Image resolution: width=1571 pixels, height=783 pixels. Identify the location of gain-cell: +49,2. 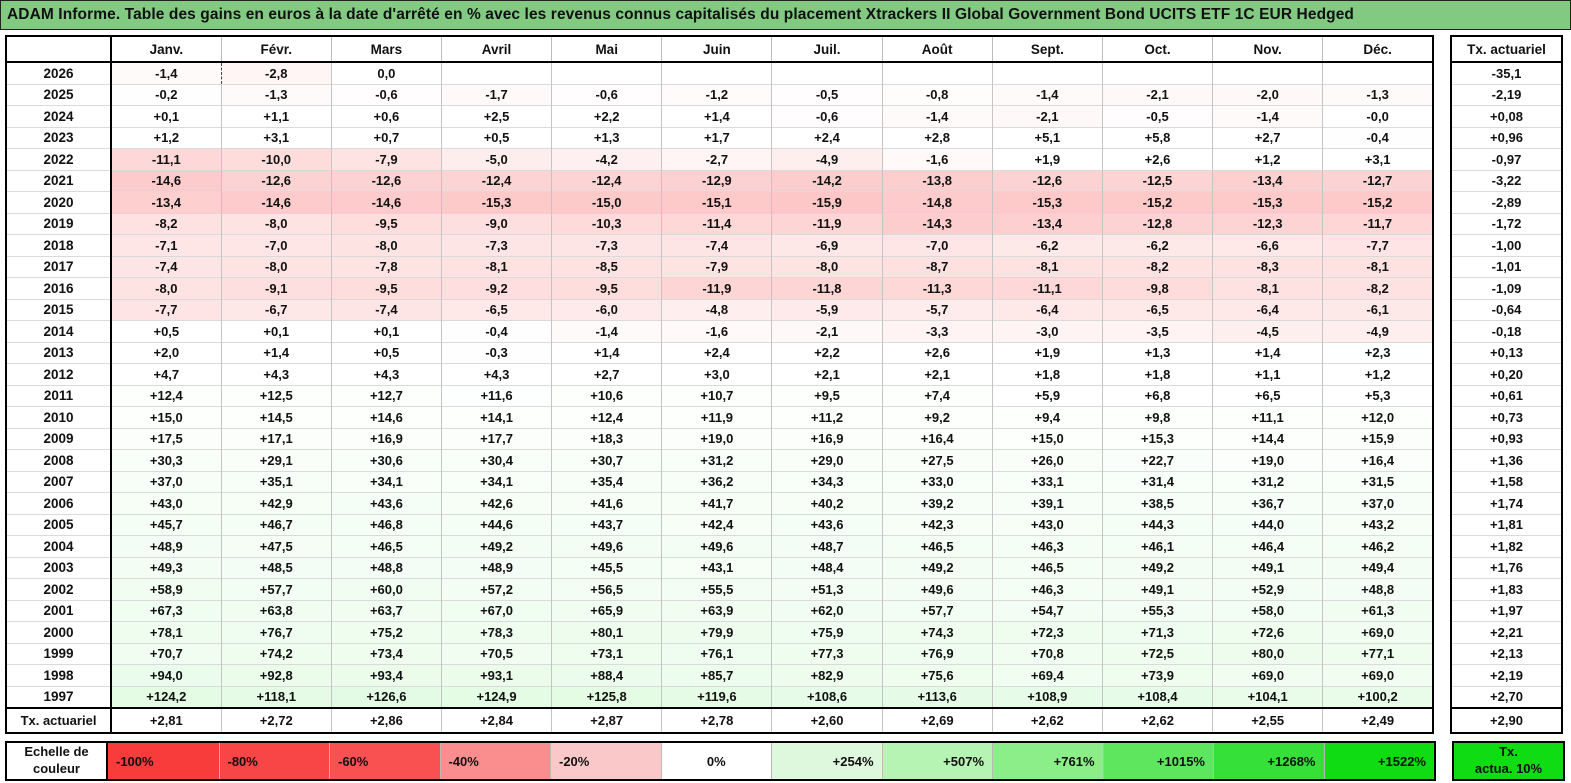
(937, 567).